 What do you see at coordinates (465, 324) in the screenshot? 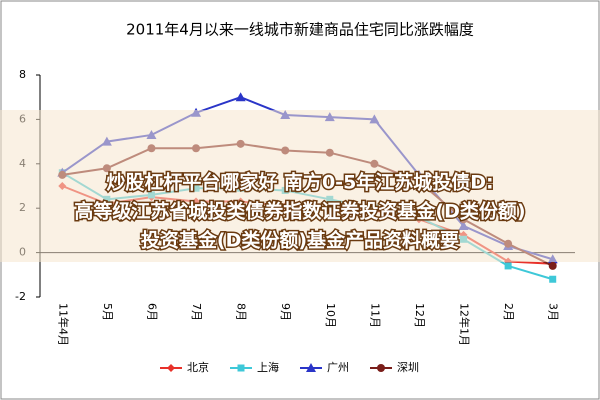
I see `x-tick-label: 12年1月` at bounding box center [465, 324].